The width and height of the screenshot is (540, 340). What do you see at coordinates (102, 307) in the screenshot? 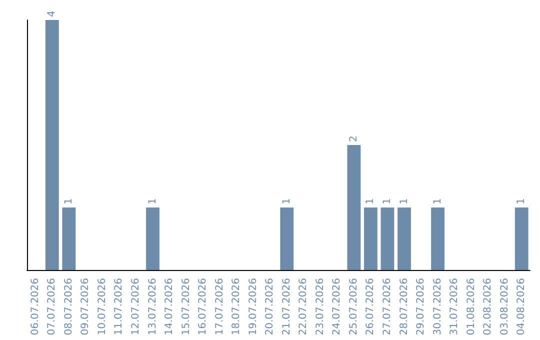
I see `x-tick-label: 10.07.2026` at bounding box center [102, 307].